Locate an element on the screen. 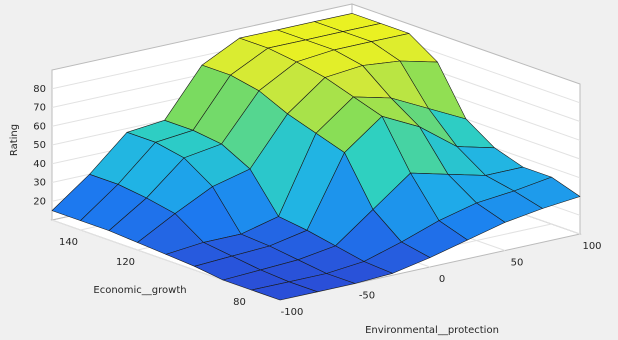  z-tick-label: 70 is located at coordinates (39, 108).